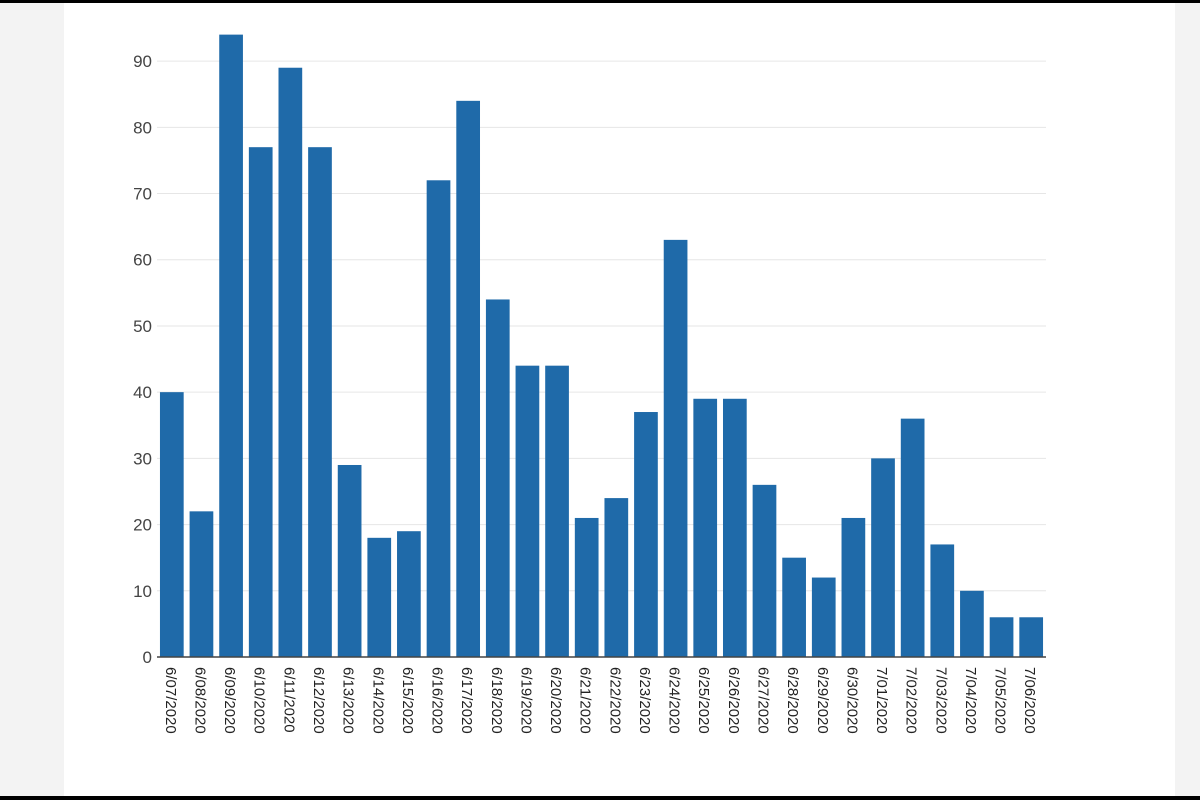 This screenshot has height=800, width=1200. I want to click on x-tick-label: 6/09/2020, so click(229, 700).